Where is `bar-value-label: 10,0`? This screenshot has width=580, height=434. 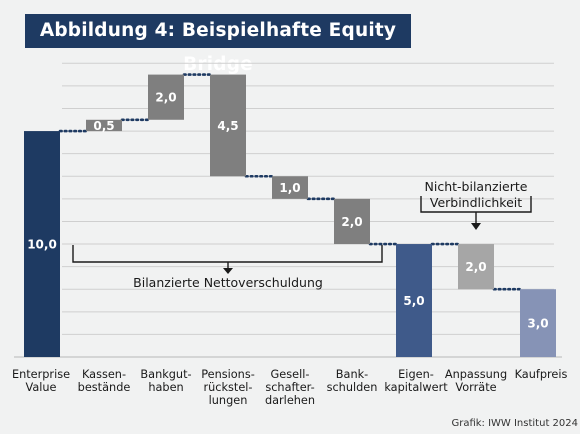
bar-value-label: 10,0 is located at coordinates (42, 245).